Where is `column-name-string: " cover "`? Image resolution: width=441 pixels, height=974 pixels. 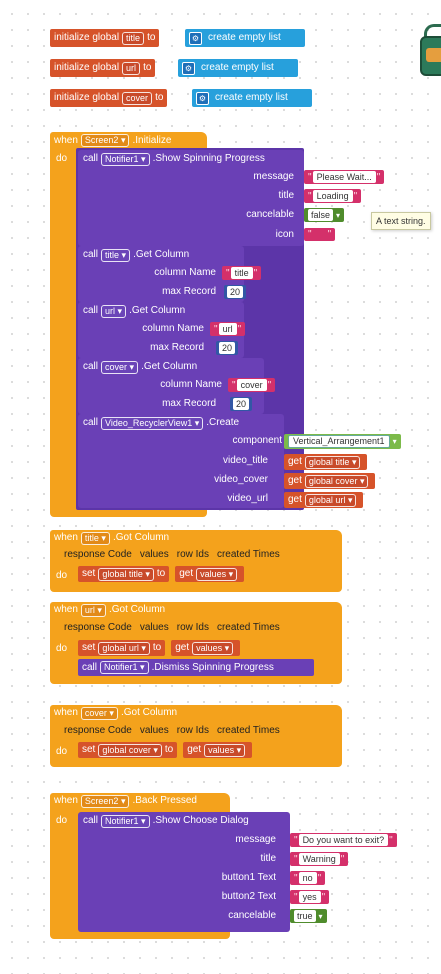 column-name-string: " cover " is located at coordinates (252, 385).